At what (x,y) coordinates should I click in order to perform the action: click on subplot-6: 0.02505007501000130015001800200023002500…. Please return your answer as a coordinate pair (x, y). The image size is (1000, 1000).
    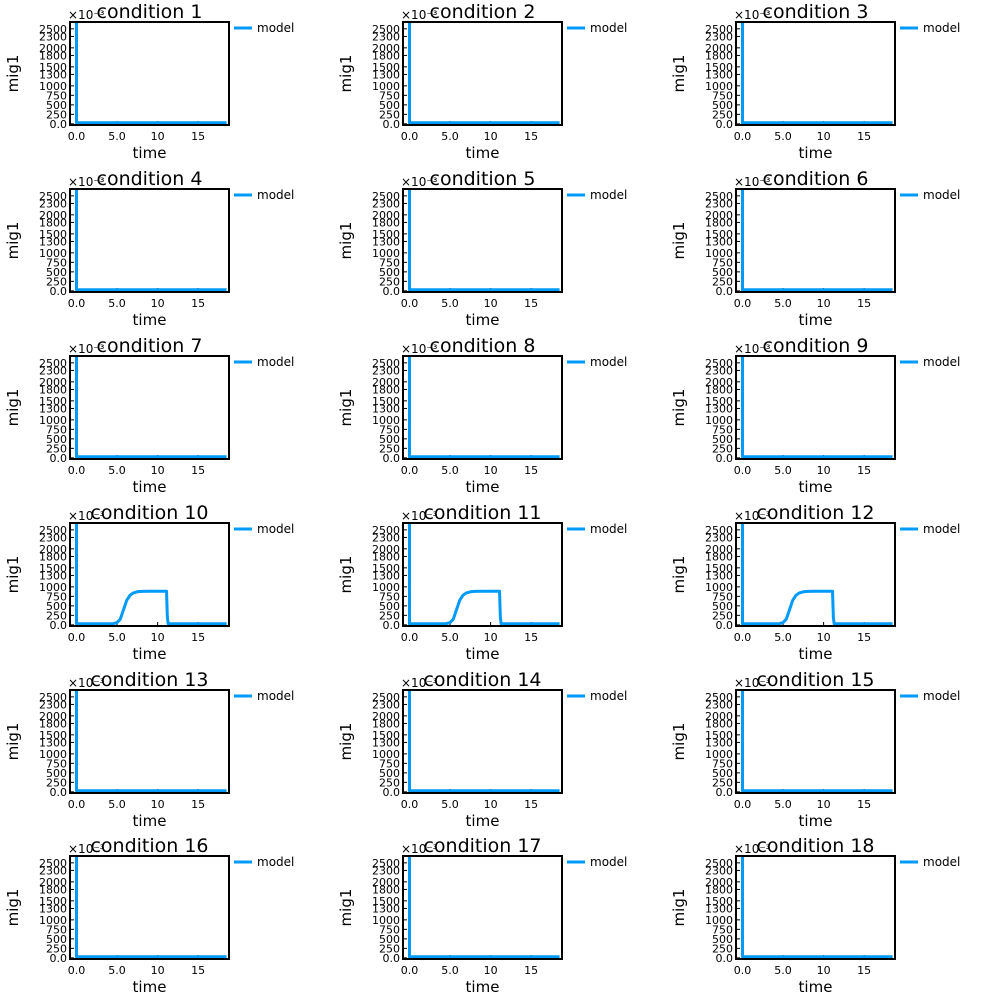
    Looking at the image, I should click on (815, 248).